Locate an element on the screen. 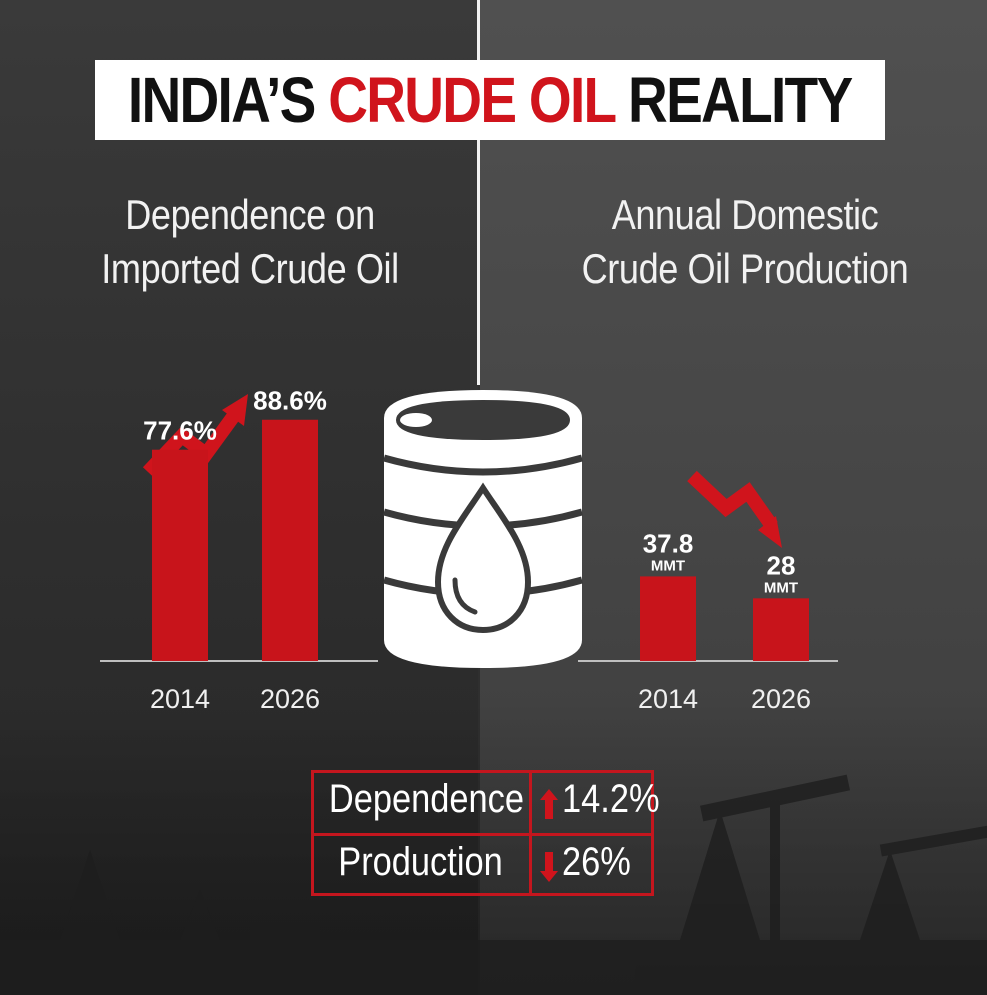 The width and height of the screenshot is (987, 995). summary-value: 26% is located at coordinates (596, 862).